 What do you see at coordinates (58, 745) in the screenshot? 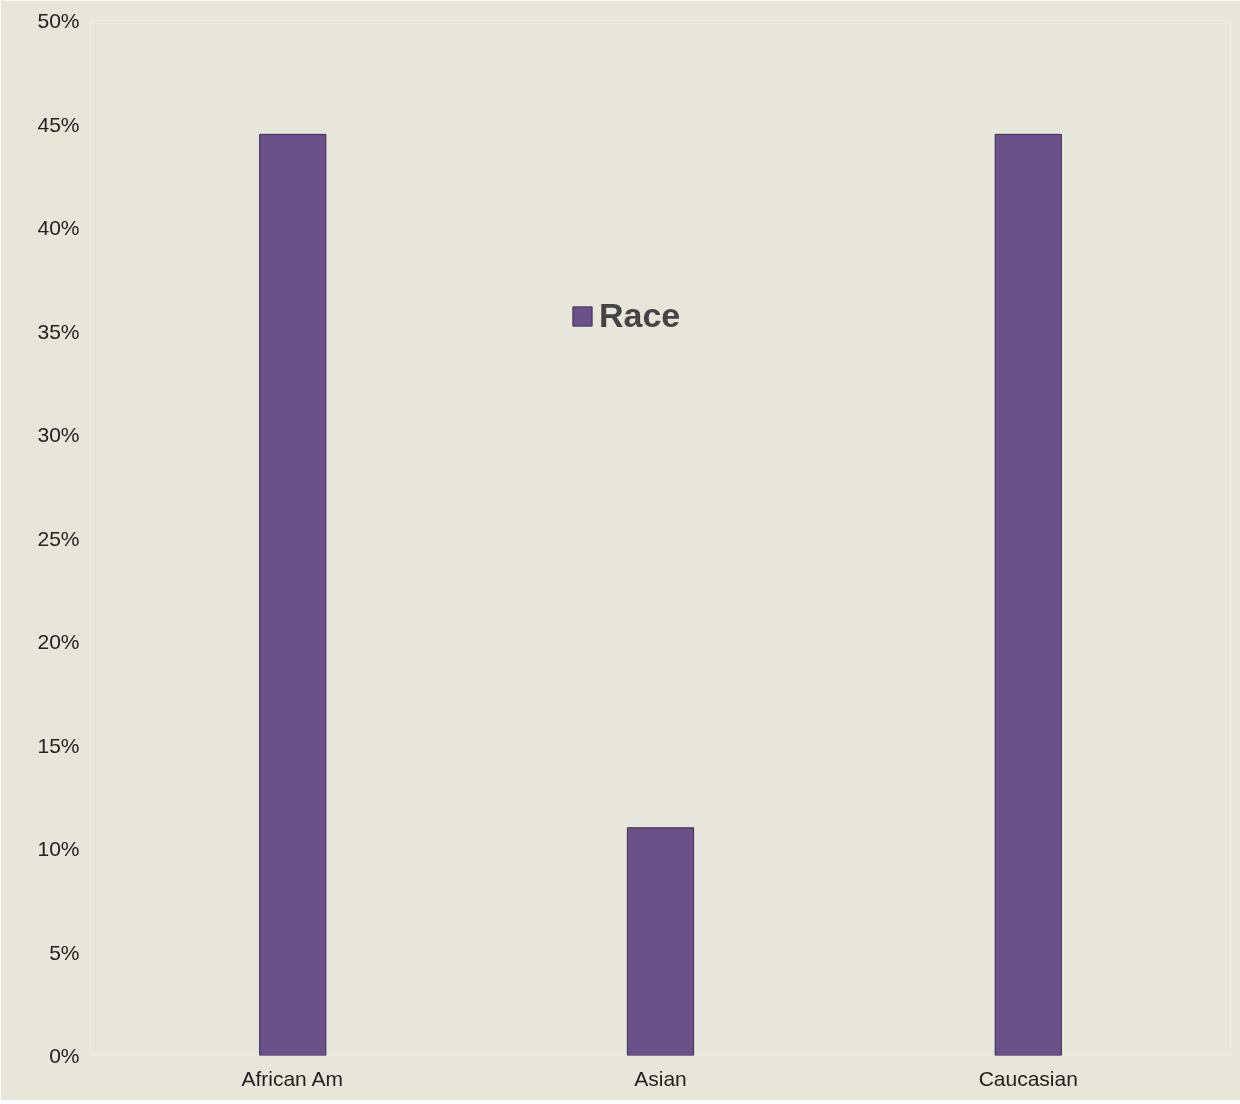
I see `y-tick-label: 15%` at bounding box center [58, 745].